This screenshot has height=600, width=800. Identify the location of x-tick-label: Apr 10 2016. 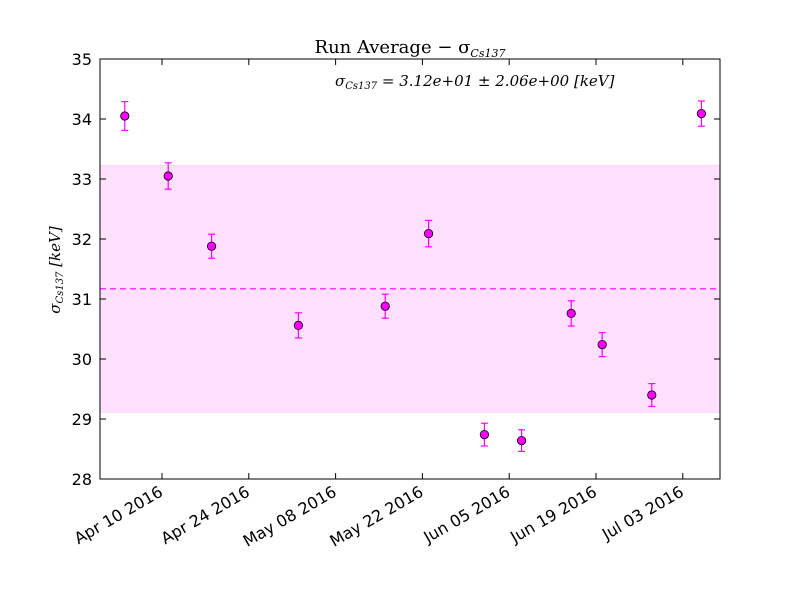
(118, 515).